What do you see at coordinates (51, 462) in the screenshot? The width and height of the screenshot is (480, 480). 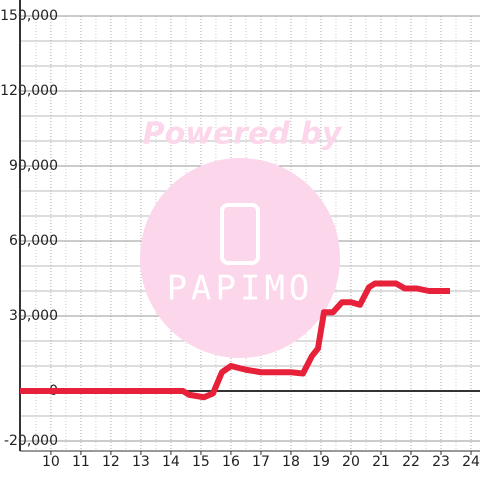 I see `x-tick-label: 10` at bounding box center [51, 462].